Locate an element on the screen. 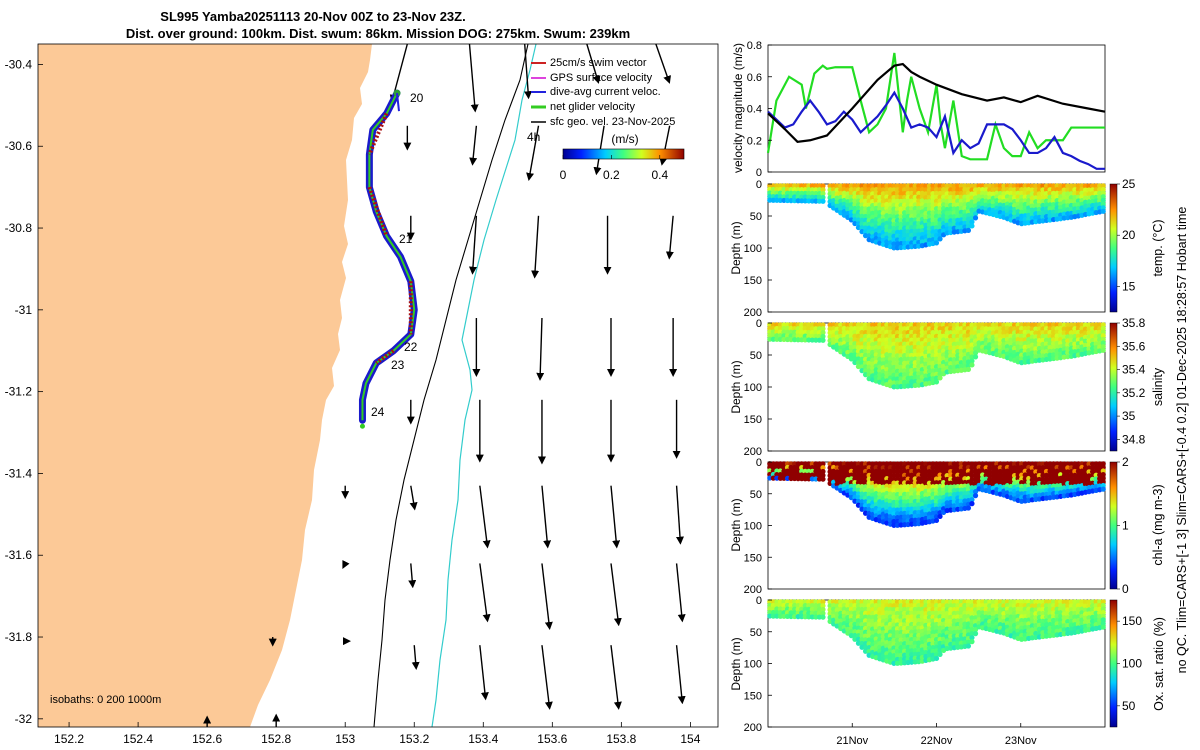 This screenshot has height=750, width=1200. chlorophyll-y-ticks: 0 50 100 150 200 is located at coordinates (758, 526).